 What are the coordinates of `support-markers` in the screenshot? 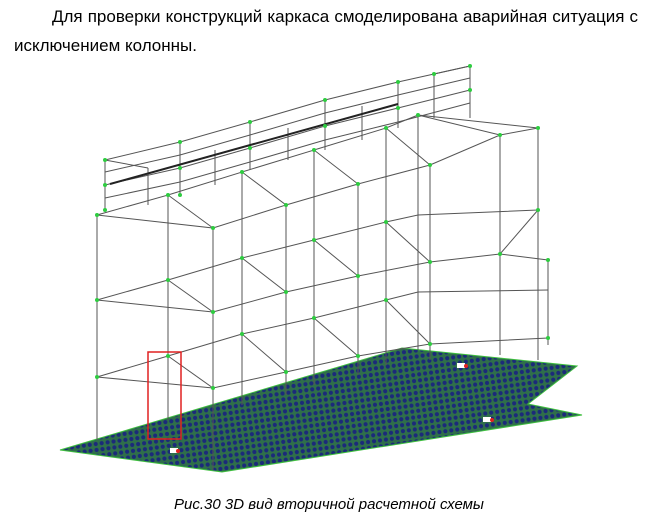 It's located at (332, 408).